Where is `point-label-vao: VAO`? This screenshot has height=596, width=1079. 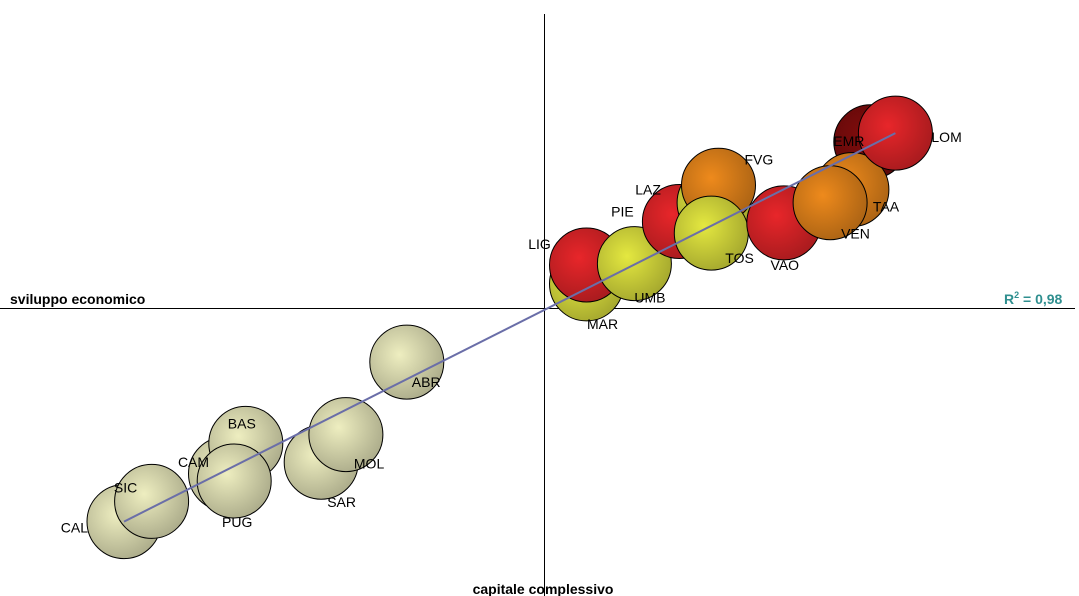
point-label-vao: VAO is located at coordinates (785, 265).